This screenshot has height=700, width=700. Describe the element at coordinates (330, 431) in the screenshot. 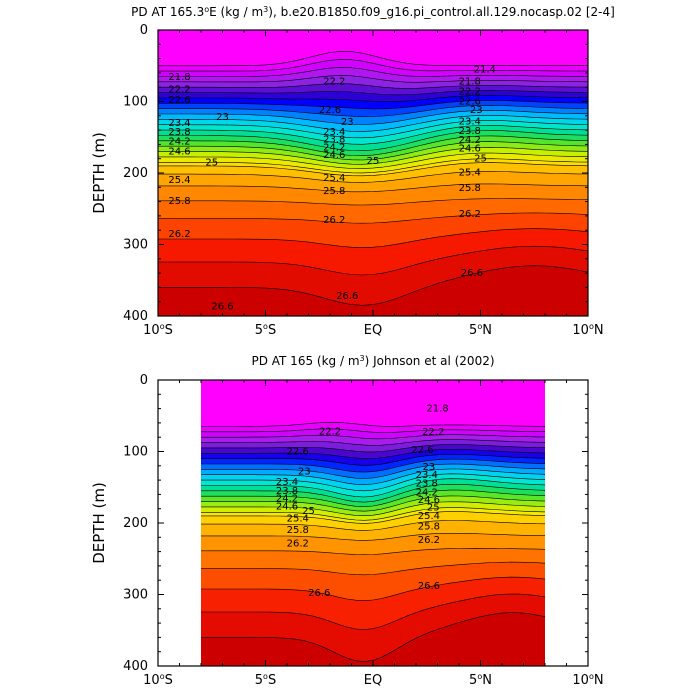

I see `contour-label: 22.2` at that location.